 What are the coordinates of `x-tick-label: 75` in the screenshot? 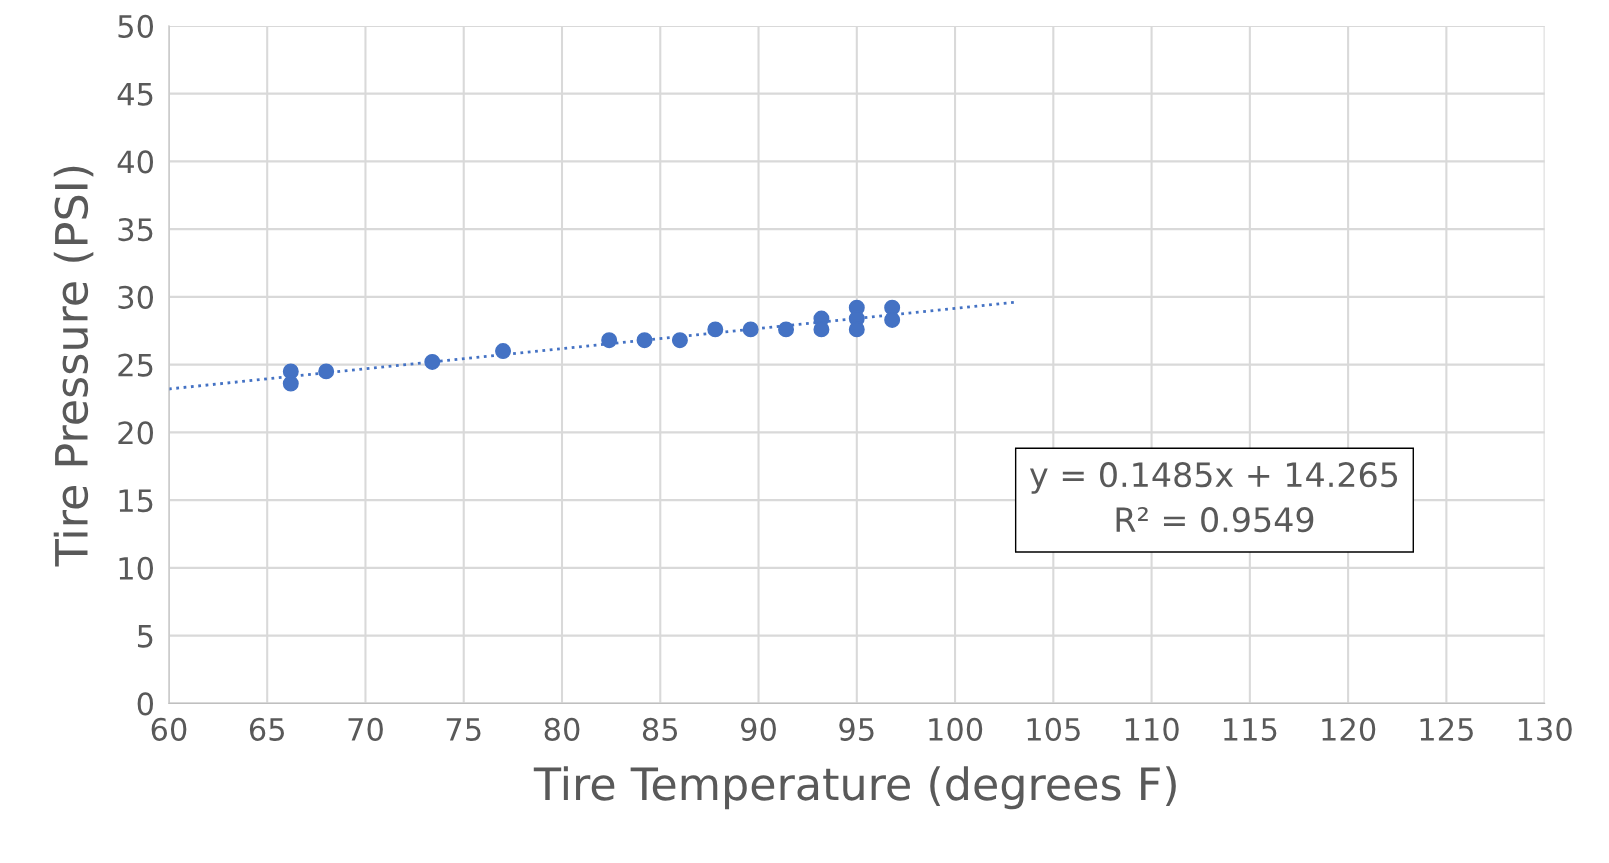 It's located at (463, 729).